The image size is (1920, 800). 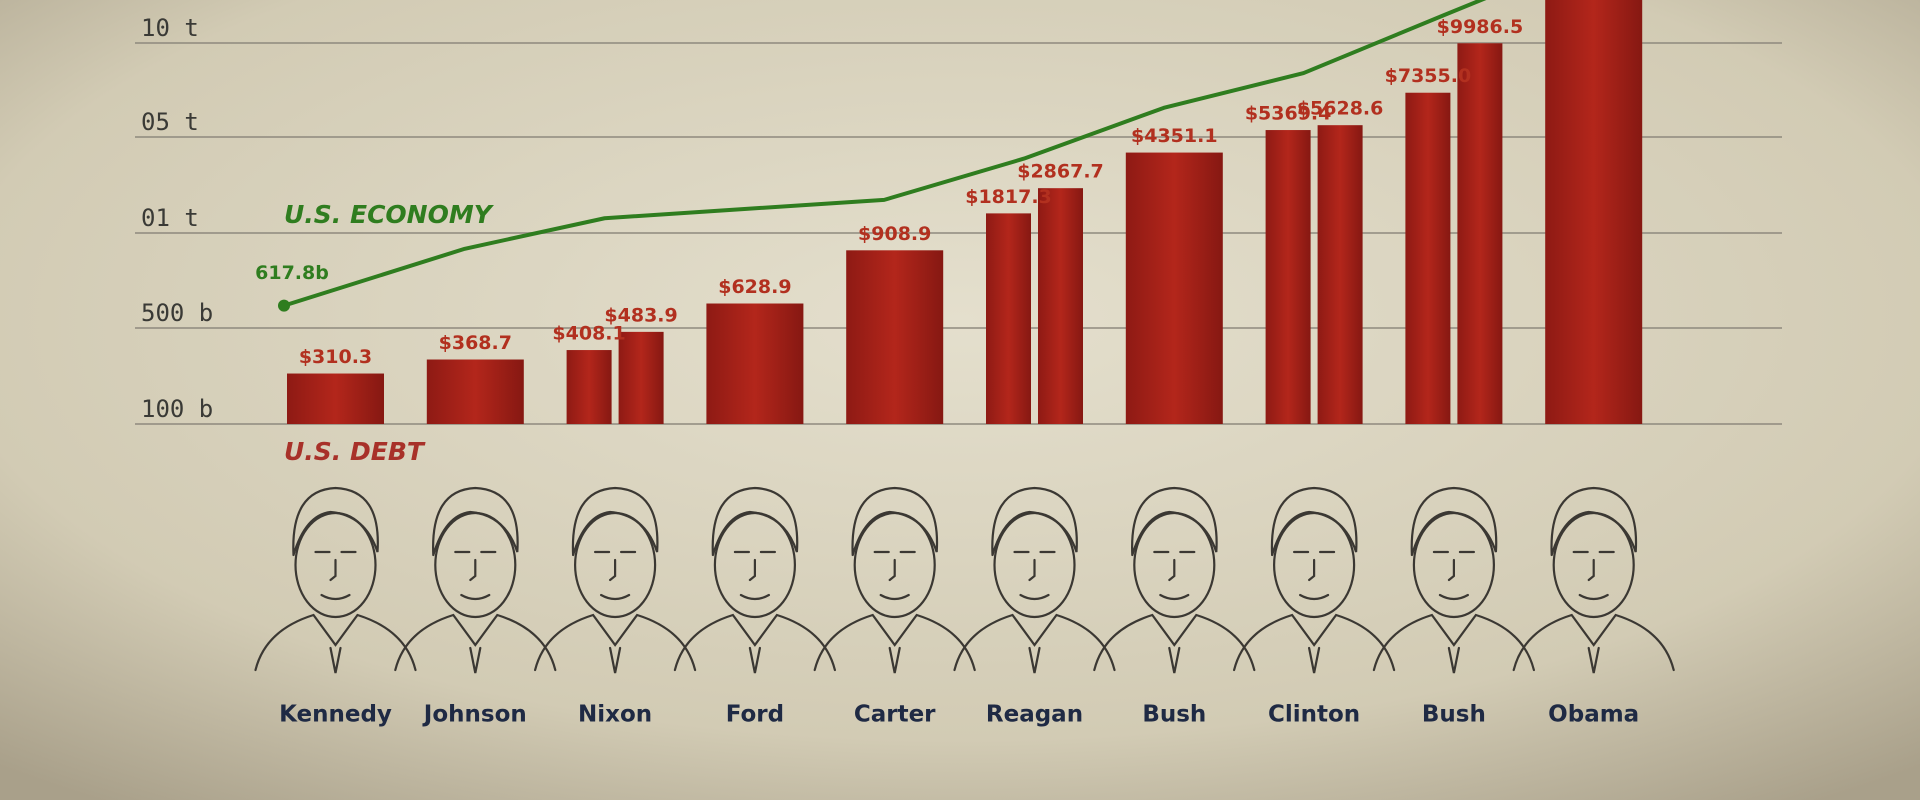 What do you see at coordinates (355, 451) in the screenshot?
I see `series-name: U.S. DEBT` at bounding box center [355, 451].